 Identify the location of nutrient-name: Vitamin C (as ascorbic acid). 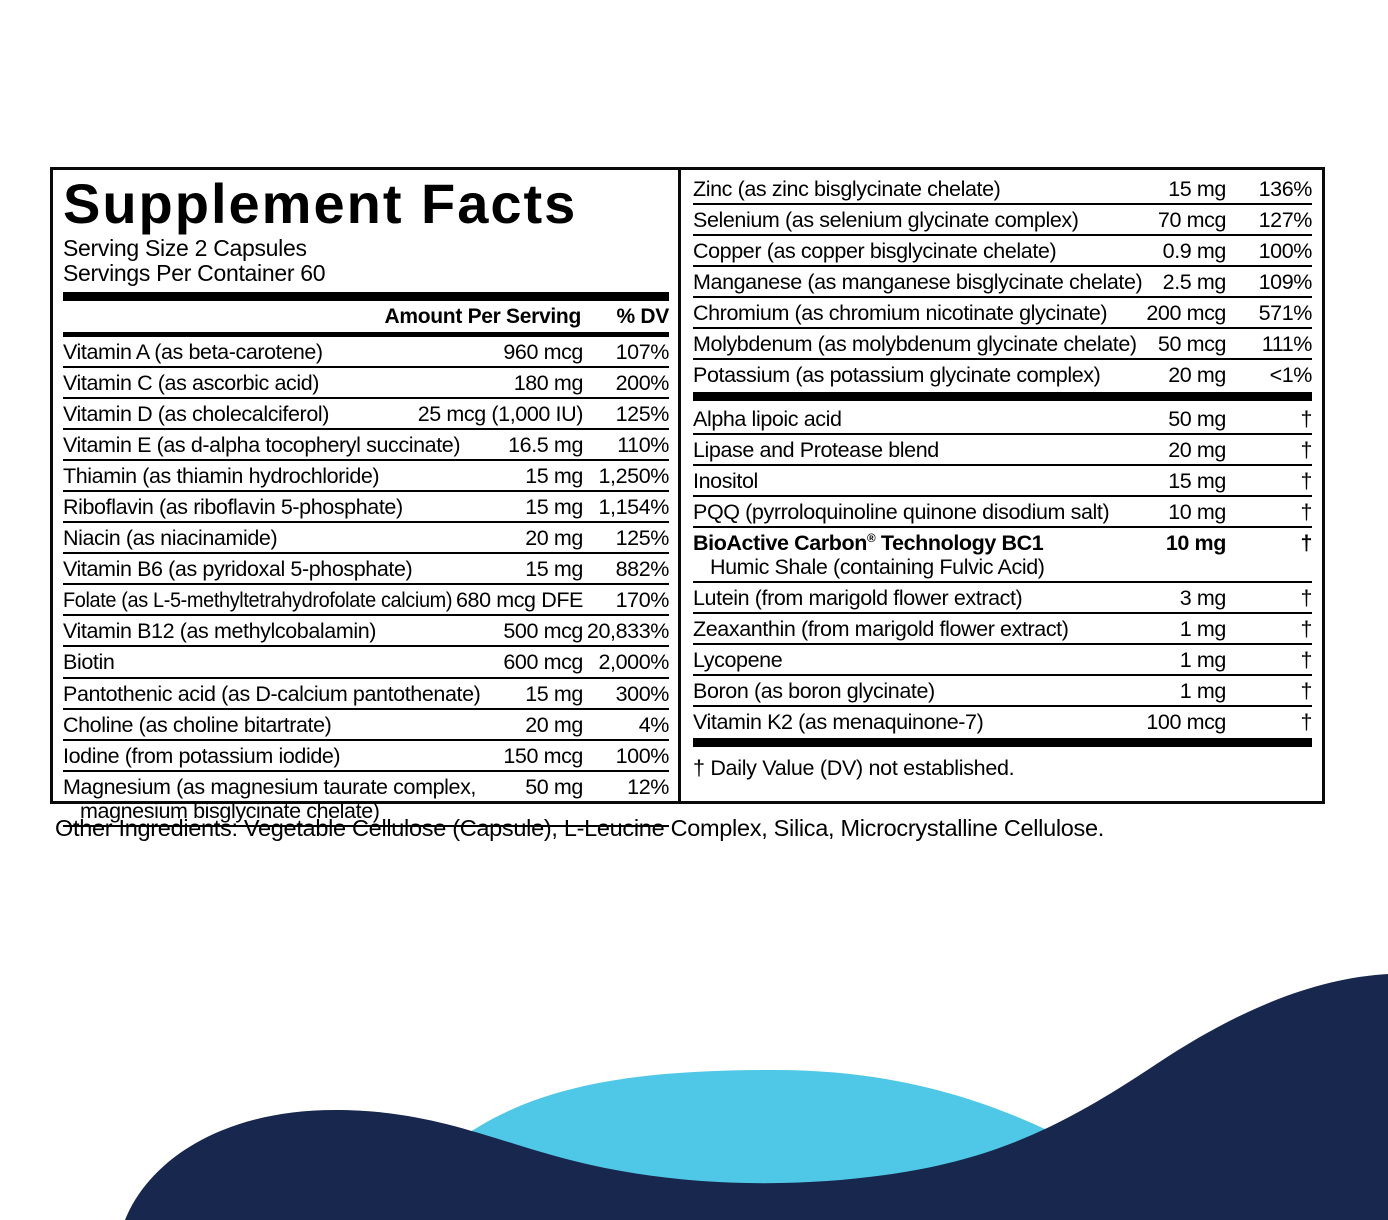
(191, 382).